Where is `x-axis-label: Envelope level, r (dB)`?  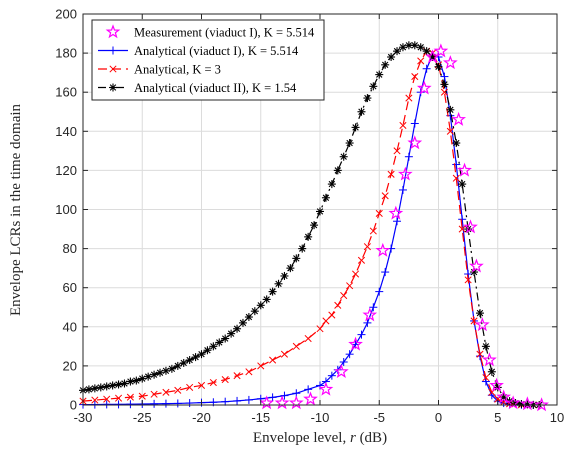
x-axis-label: Envelope level, r (dB) is located at coordinates (320, 438).